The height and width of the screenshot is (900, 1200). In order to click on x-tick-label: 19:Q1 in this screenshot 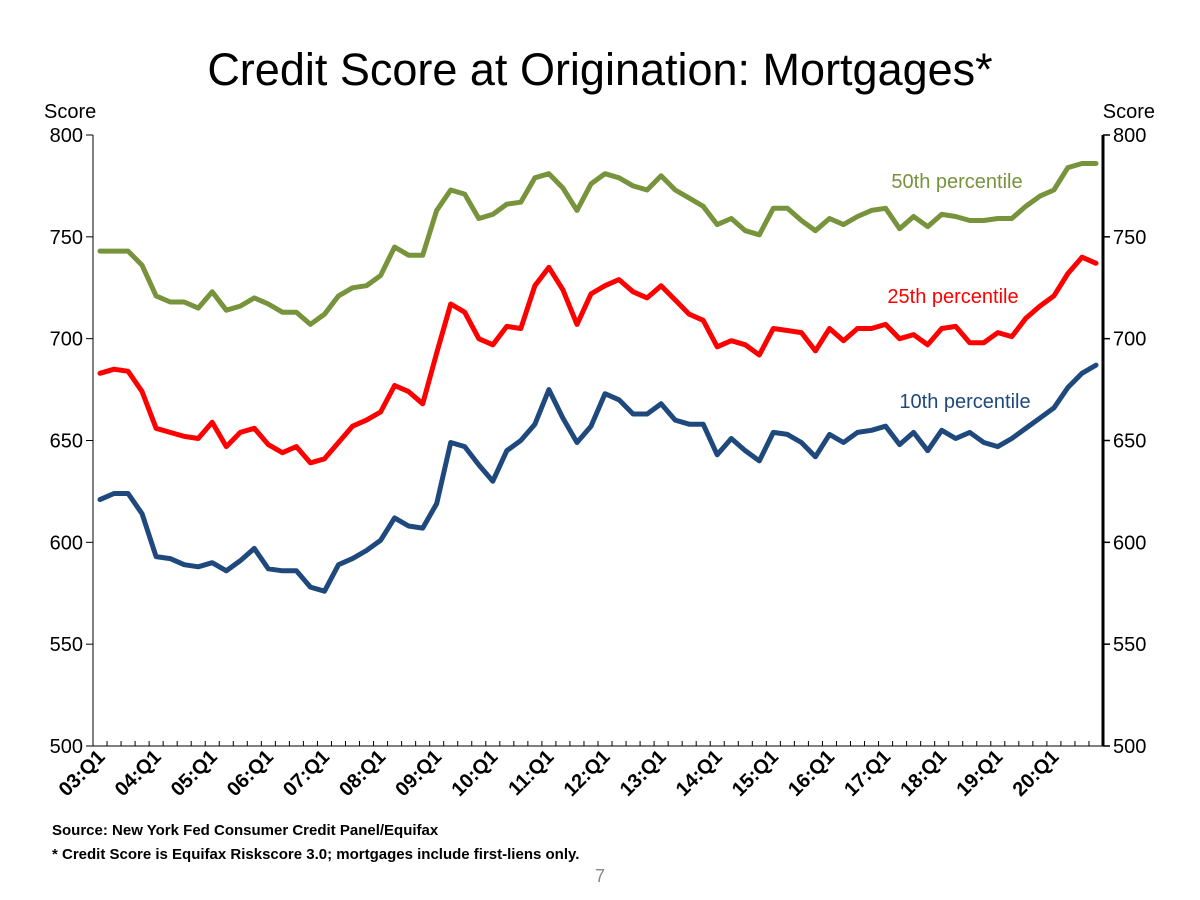, I will do `click(979, 773)`.